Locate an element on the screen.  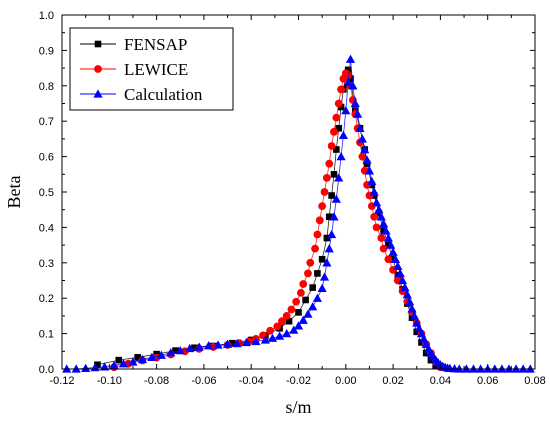
y-tick-label: 0.7 is located at coordinates (46, 122).